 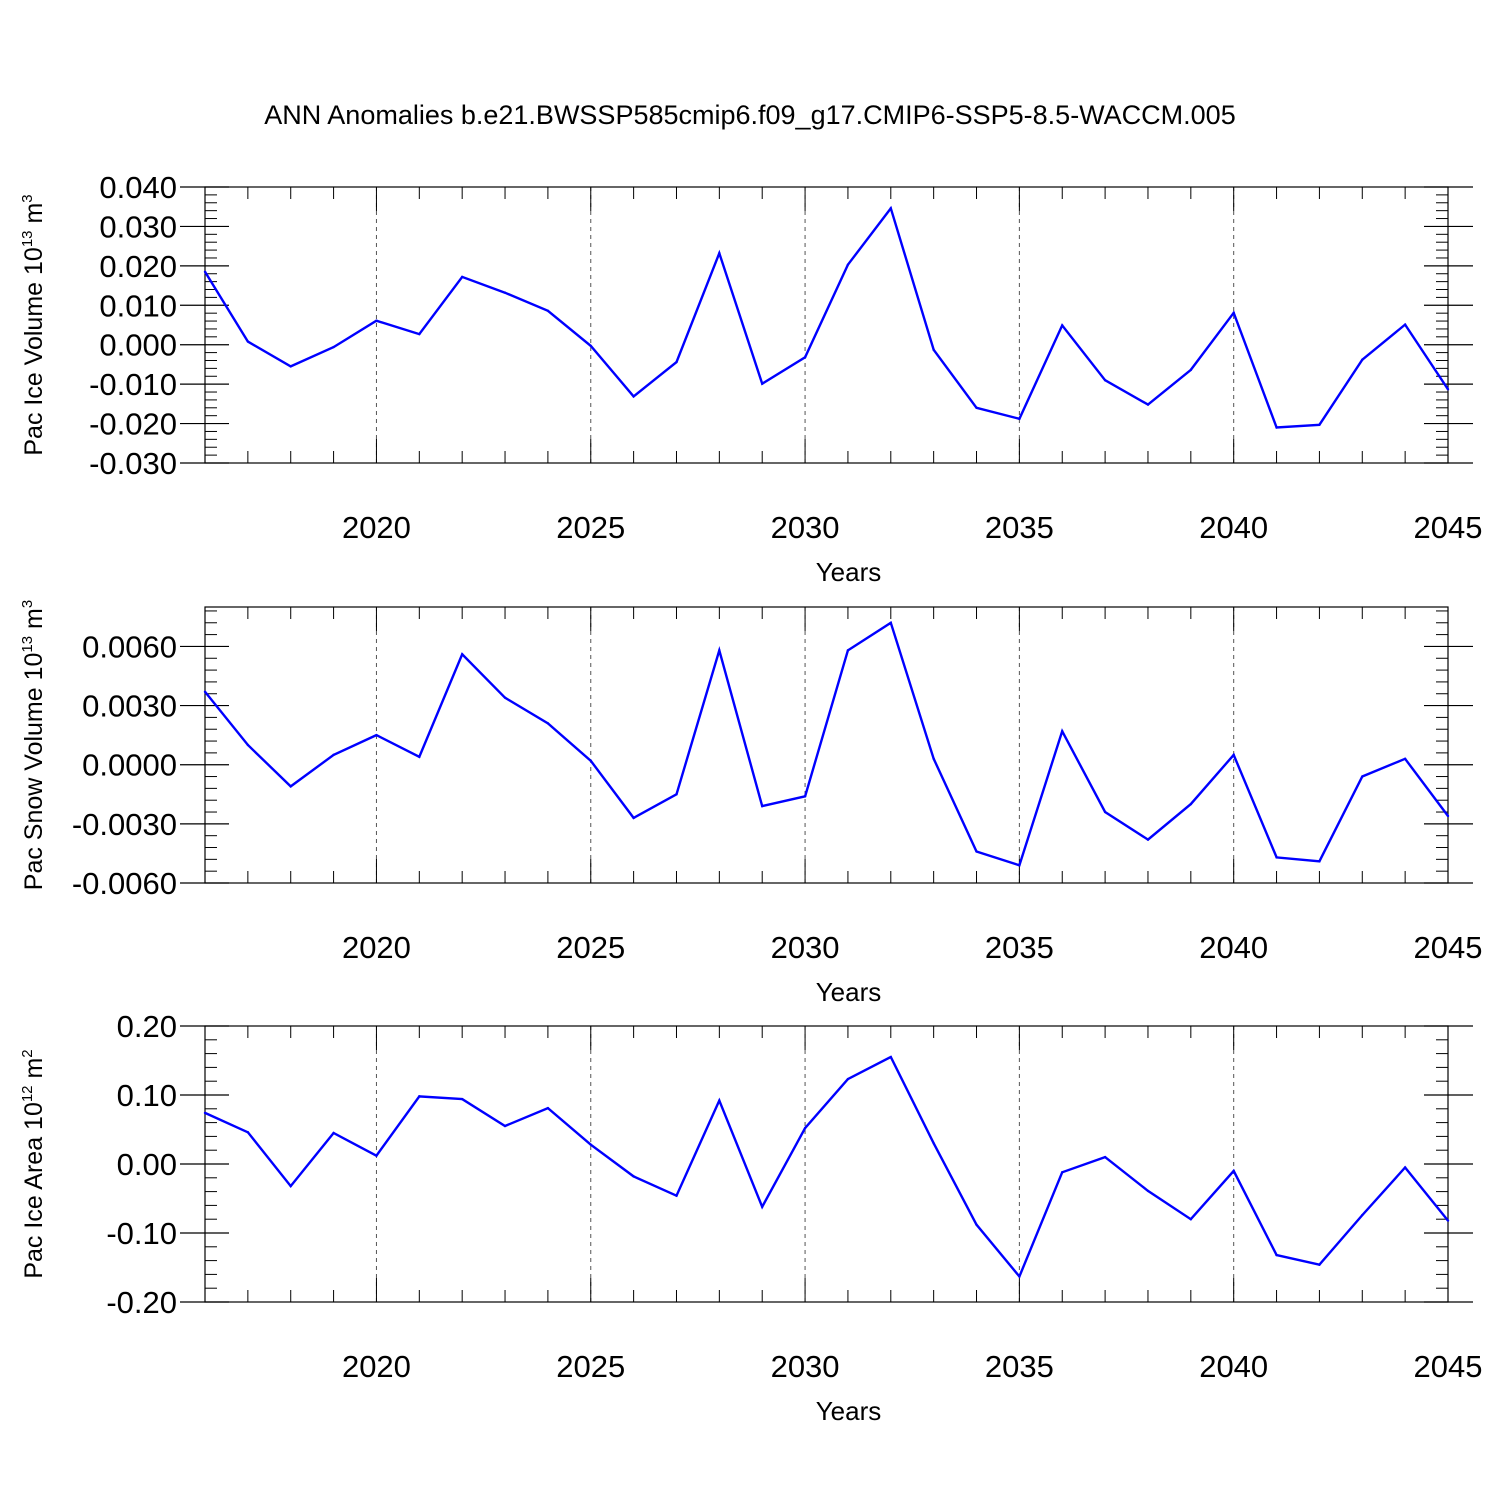 I want to click on y-tick-label: 0.20, so click(x=147, y=1026).